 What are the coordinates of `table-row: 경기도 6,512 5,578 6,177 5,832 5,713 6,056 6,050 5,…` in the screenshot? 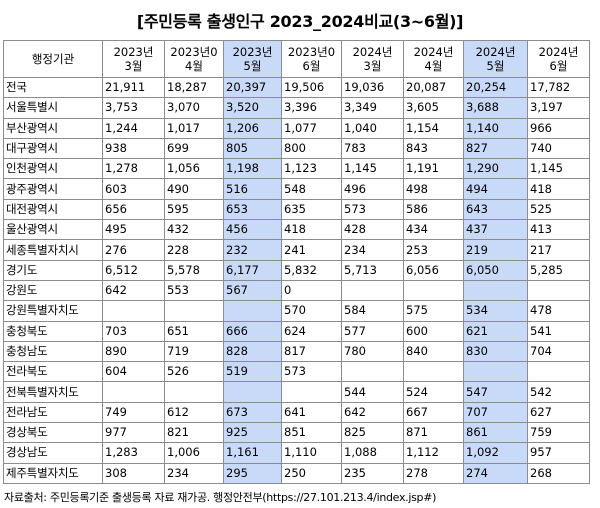 It's located at (296, 270).